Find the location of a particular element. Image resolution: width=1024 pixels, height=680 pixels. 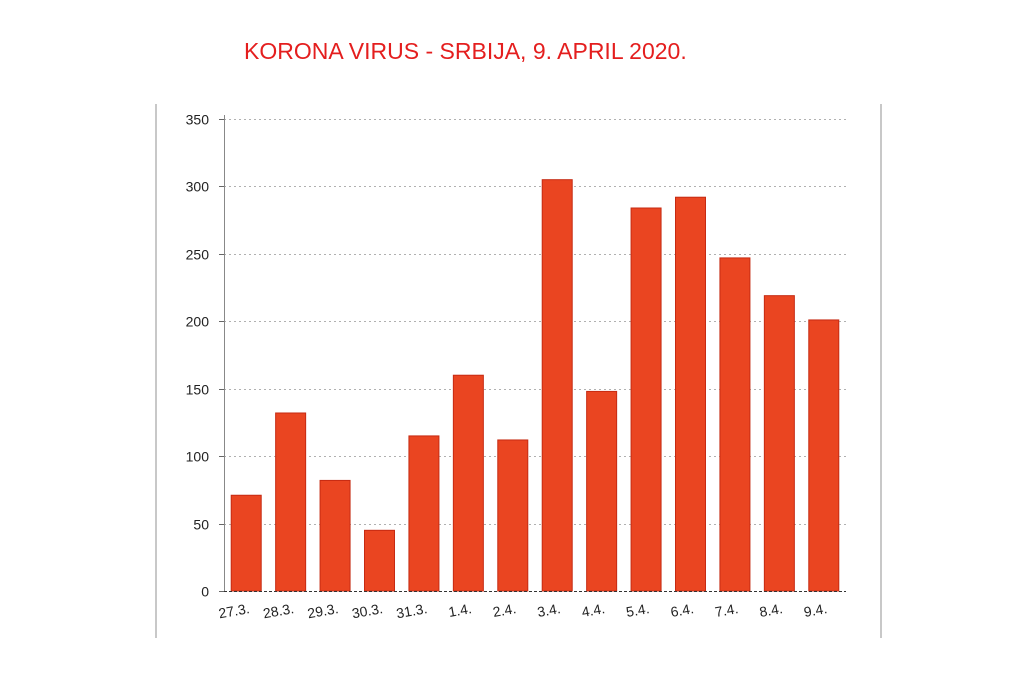

y-axis: 0 50 100 150 200 250 300 350 is located at coordinates (205, 356).